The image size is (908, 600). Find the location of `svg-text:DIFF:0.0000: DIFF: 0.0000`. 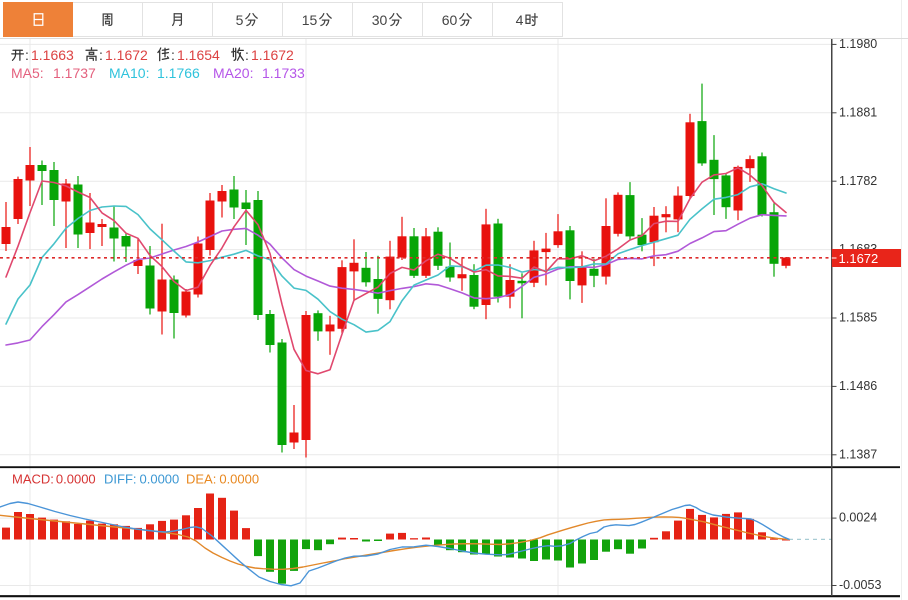

svg-text:DIFF:0.0000: DIFF: 0.0000 is located at coordinates (141, 479).